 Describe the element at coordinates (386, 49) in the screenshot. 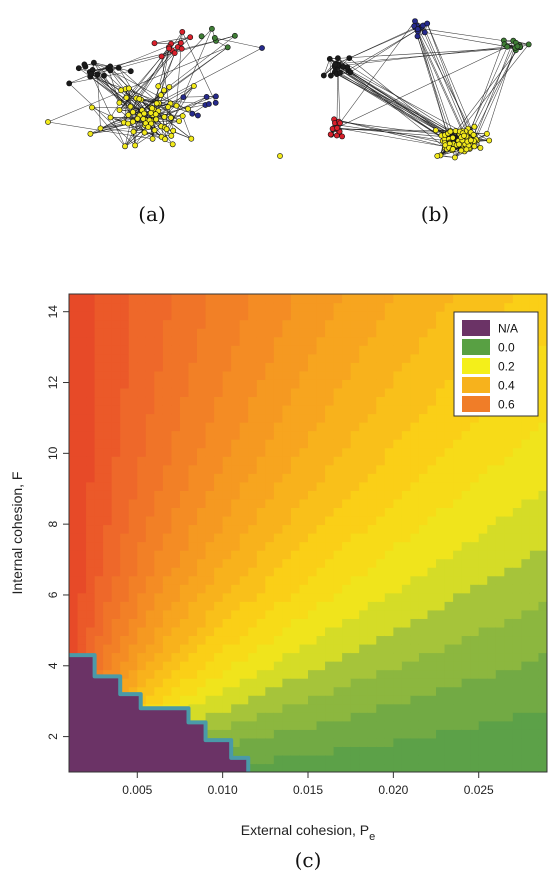

I see `edge` at that location.